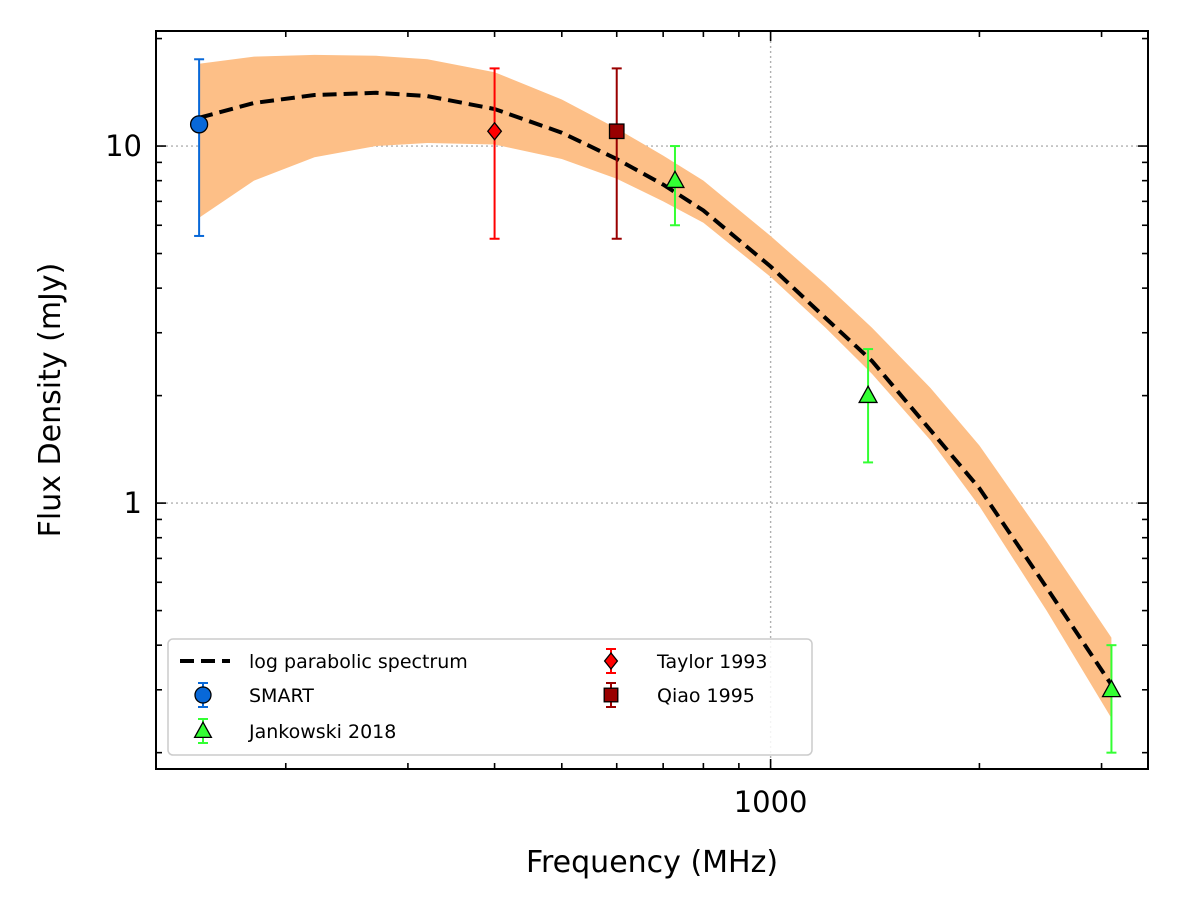 The width and height of the screenshot is (1178, 914). I want to click on smart-point, so click(199, 124).